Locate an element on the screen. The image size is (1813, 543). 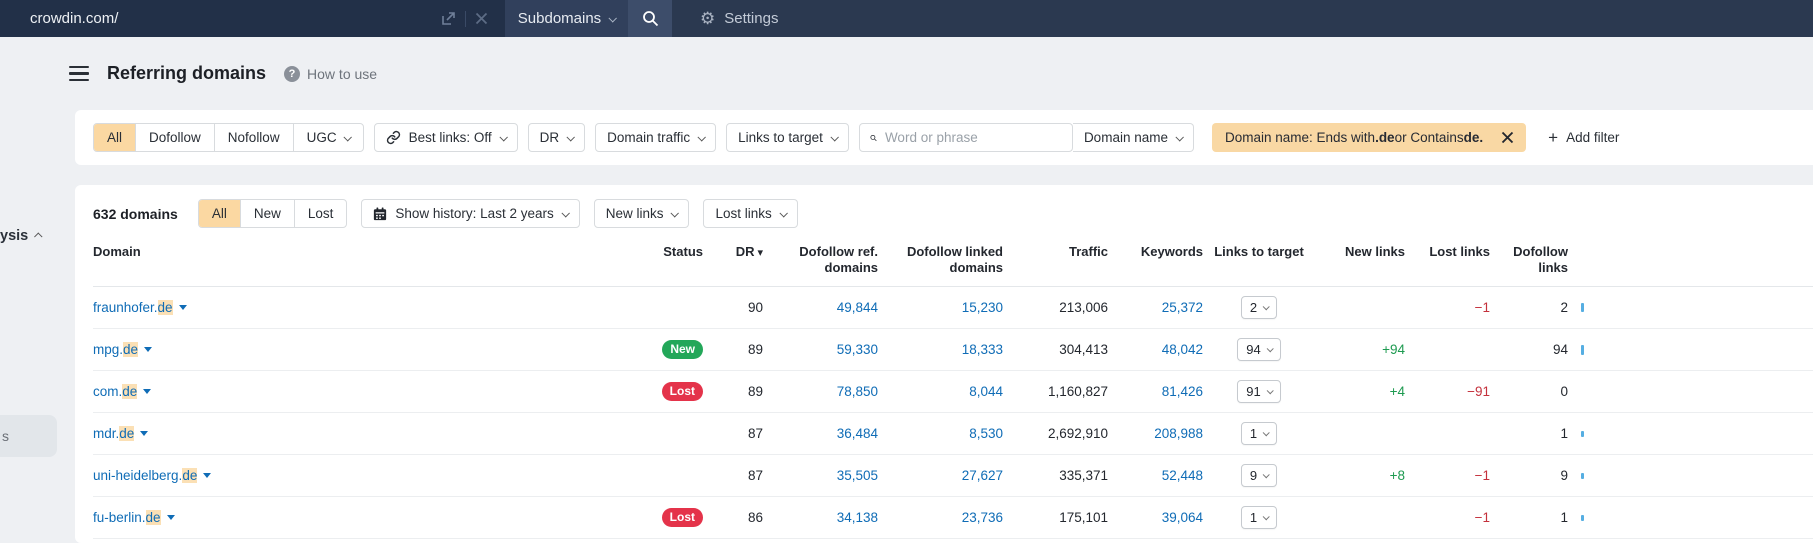
dofollow-ref-domains-link: 34,138 is located at coordinates (857, 517).